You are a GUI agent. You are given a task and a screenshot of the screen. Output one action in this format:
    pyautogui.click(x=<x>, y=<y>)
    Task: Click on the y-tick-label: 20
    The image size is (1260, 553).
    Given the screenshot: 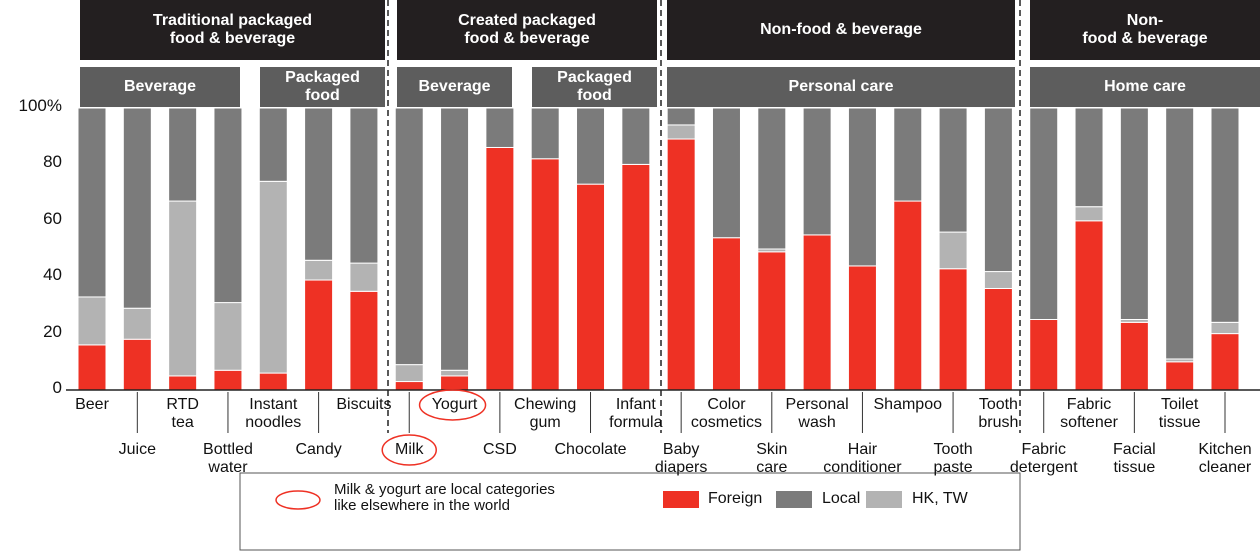 What is the action you would take?
    pyautogui.click(x=52, y=331)
    